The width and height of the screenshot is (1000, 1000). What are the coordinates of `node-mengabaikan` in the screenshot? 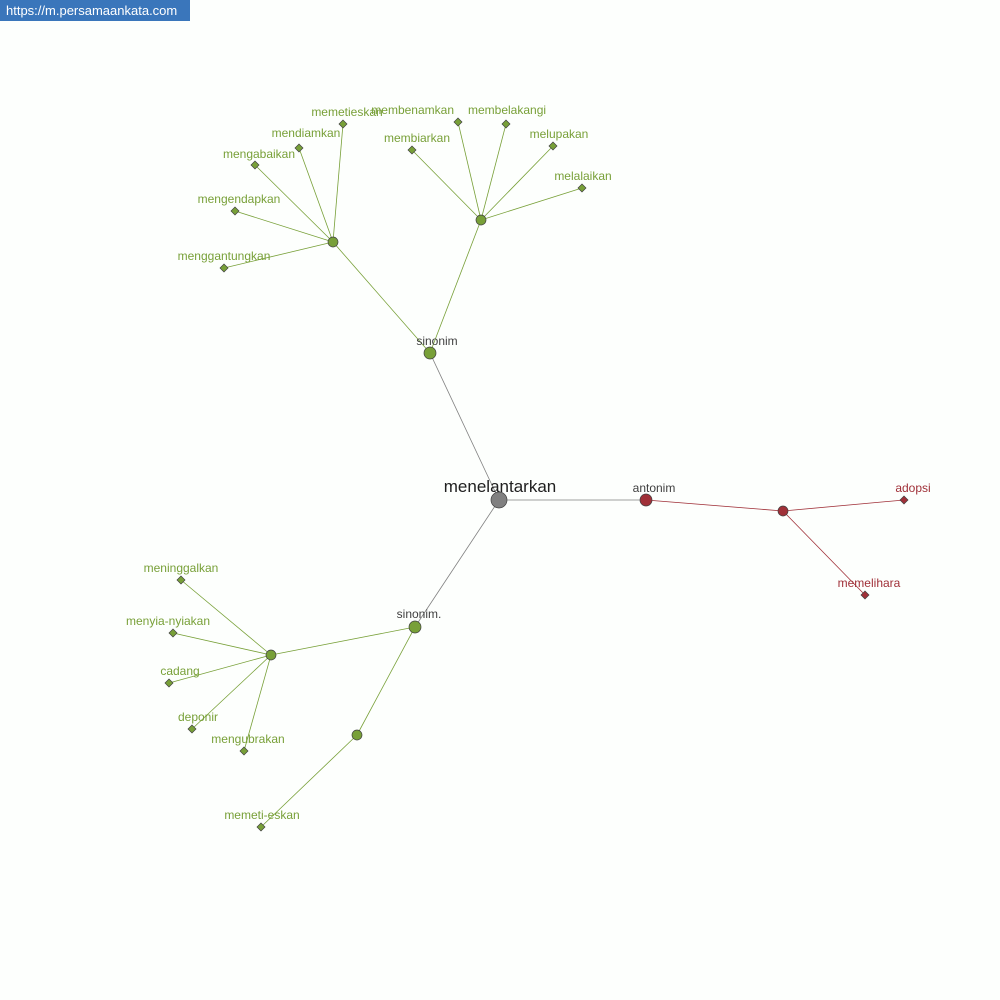 It's located at (255, 165).